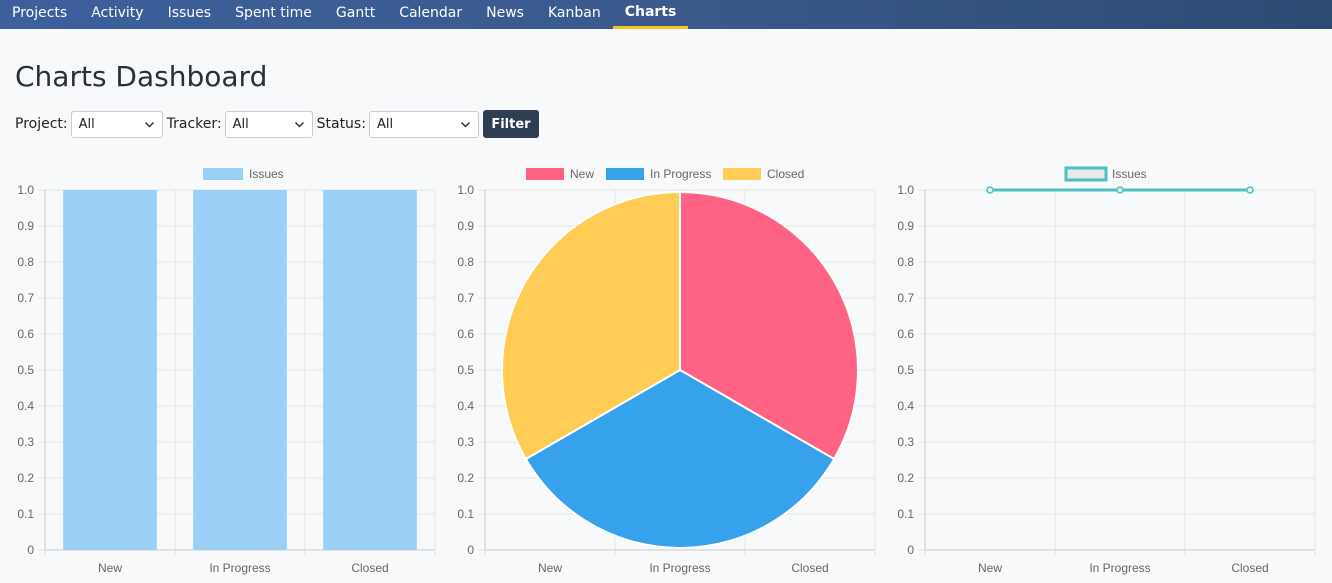 This screenshot has width=1332, height=583. I want to click on status-select: All, so click(423, 124).